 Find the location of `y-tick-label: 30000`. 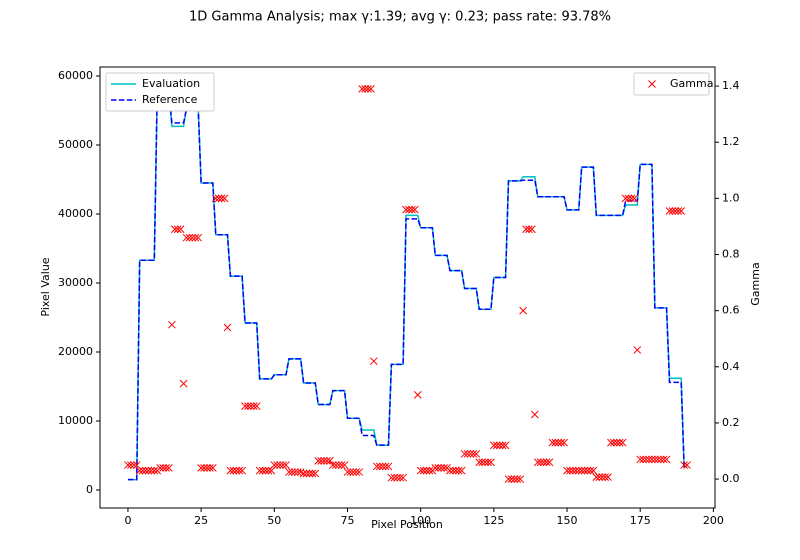

y-tick-label: 30000 is located at coordinates (75, 282).